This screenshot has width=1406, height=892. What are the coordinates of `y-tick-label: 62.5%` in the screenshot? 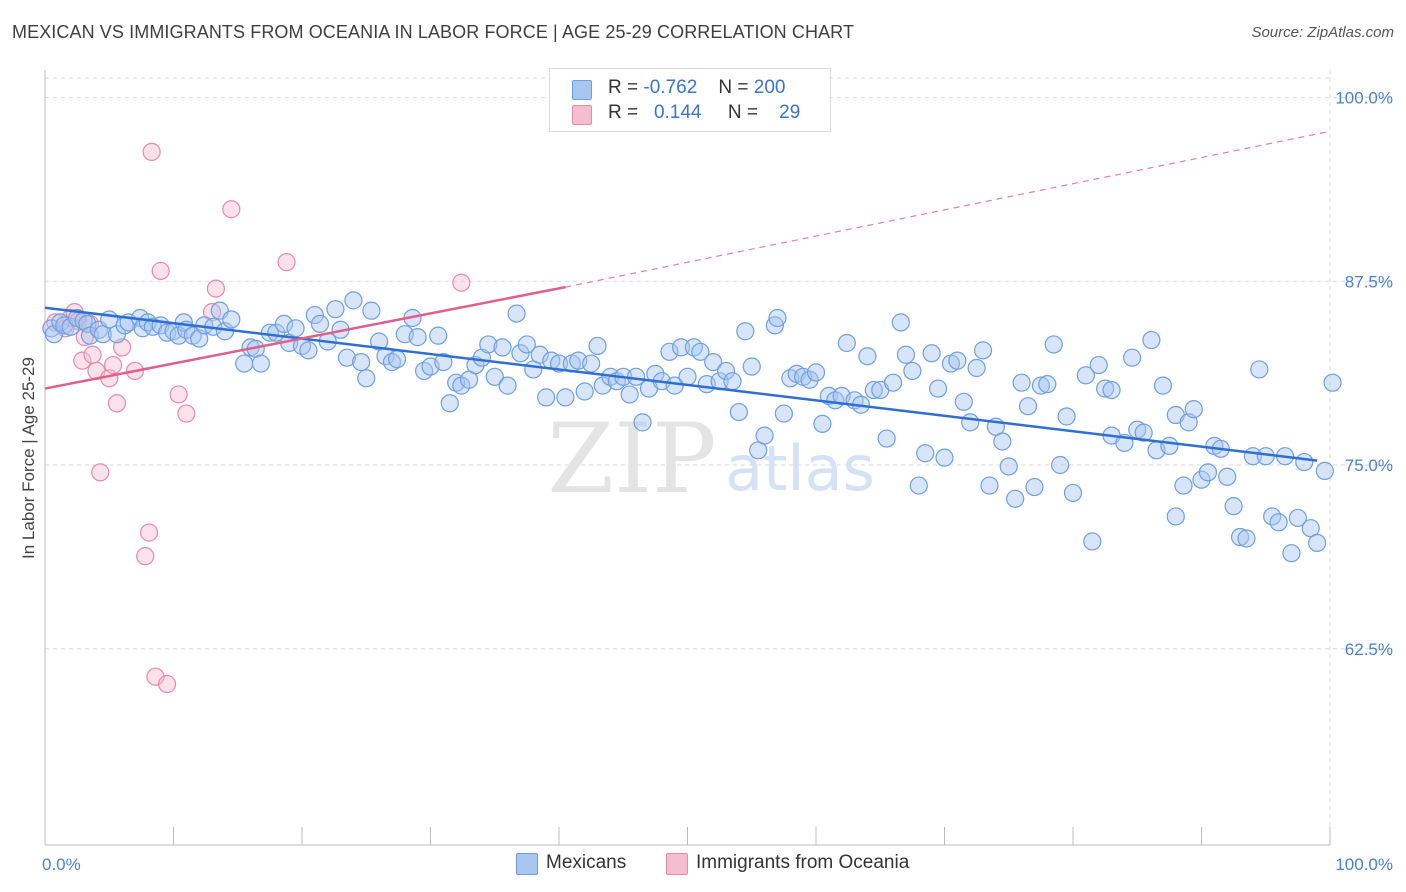 It's located at (1369, 649).